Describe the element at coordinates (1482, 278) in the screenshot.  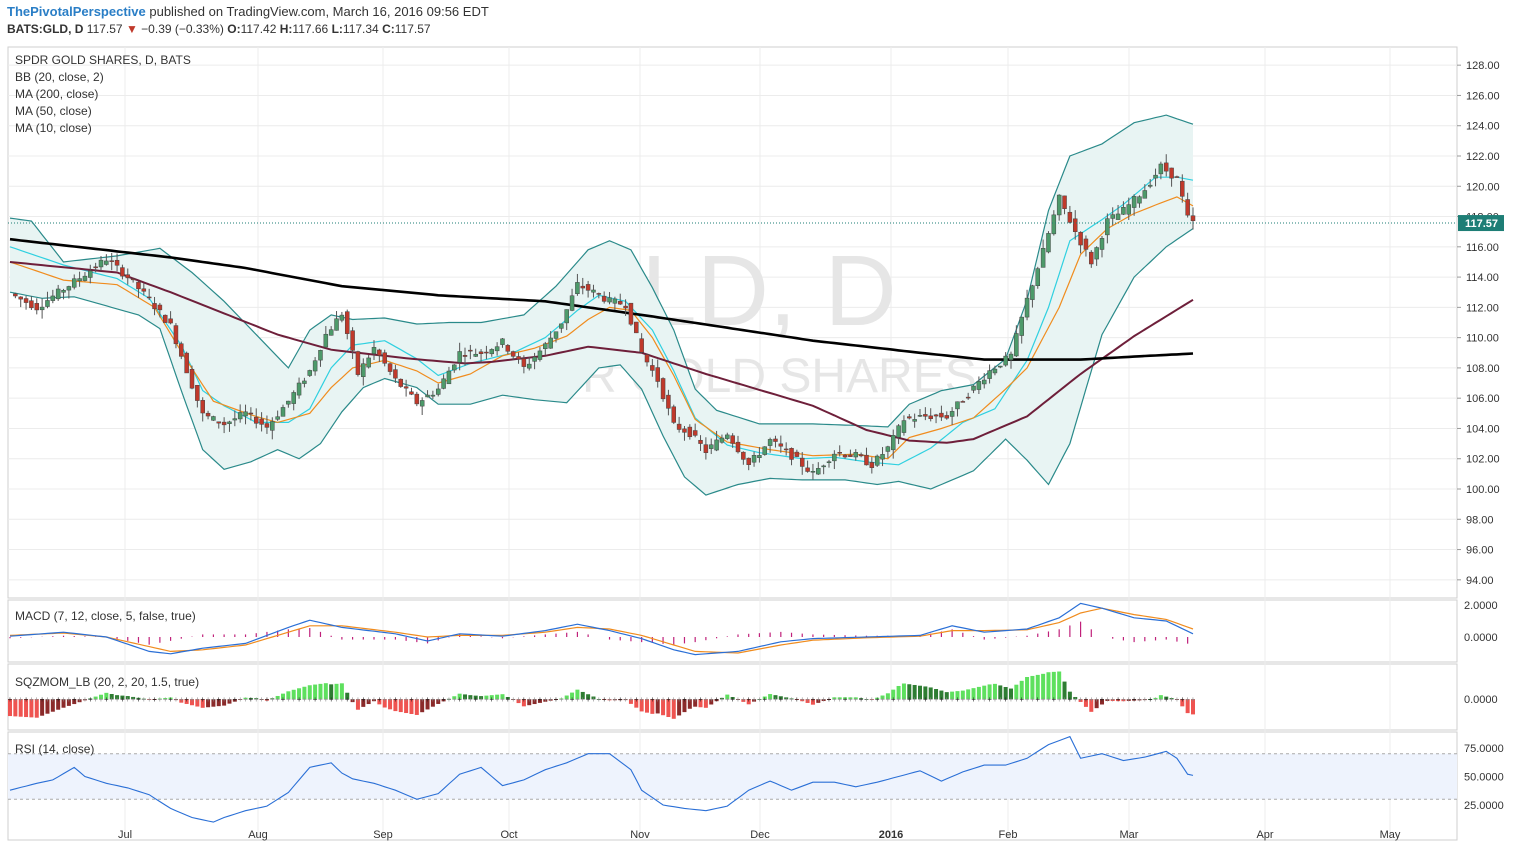
I see `y-tick-label: 114.00` at that location.